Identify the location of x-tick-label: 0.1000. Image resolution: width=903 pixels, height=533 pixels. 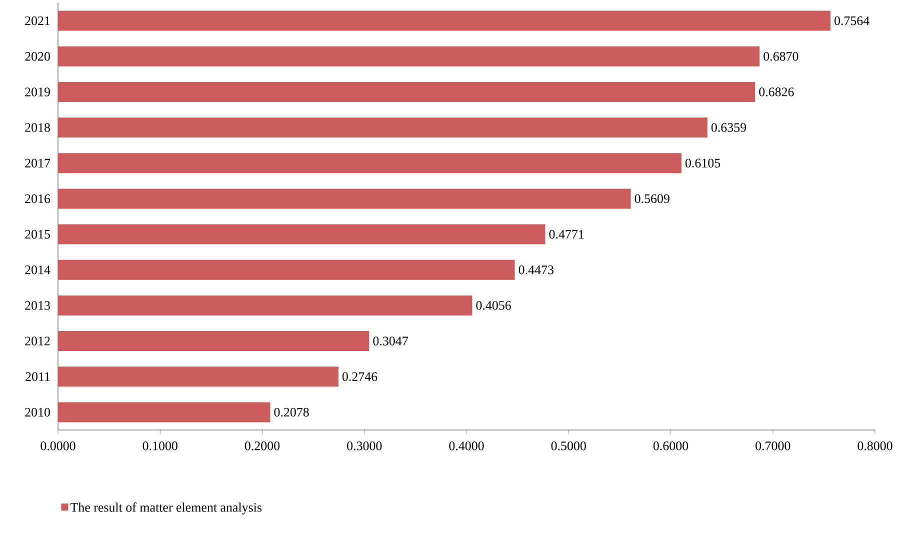
(160, 446).